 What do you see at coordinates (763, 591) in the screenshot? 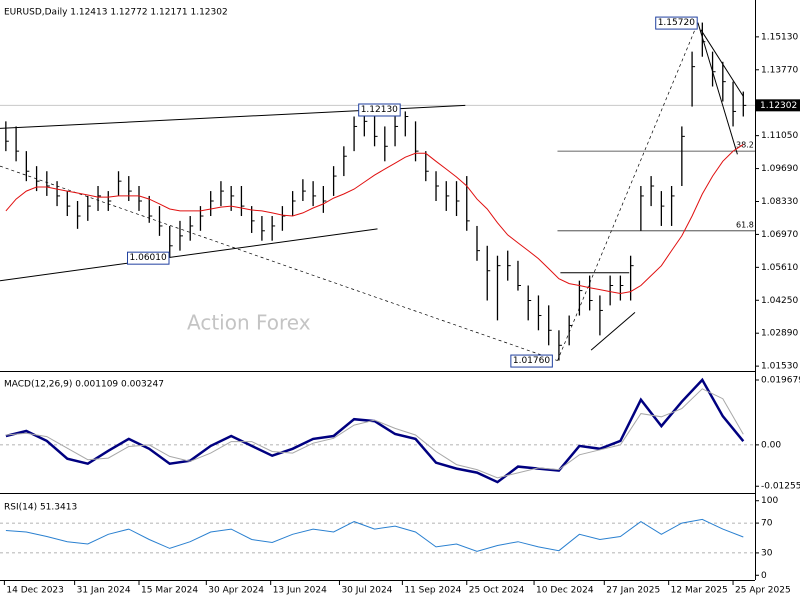
I see `x-tick-label: 25 Apr 2025` at bounding box center [763, 591].